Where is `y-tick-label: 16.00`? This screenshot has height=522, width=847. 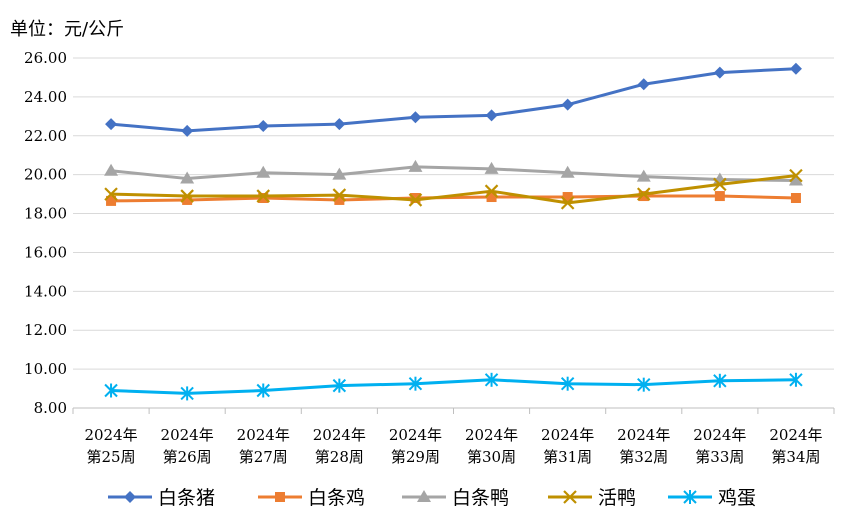 y-tick-label: 16.00 is located at coordinates (45, 252).